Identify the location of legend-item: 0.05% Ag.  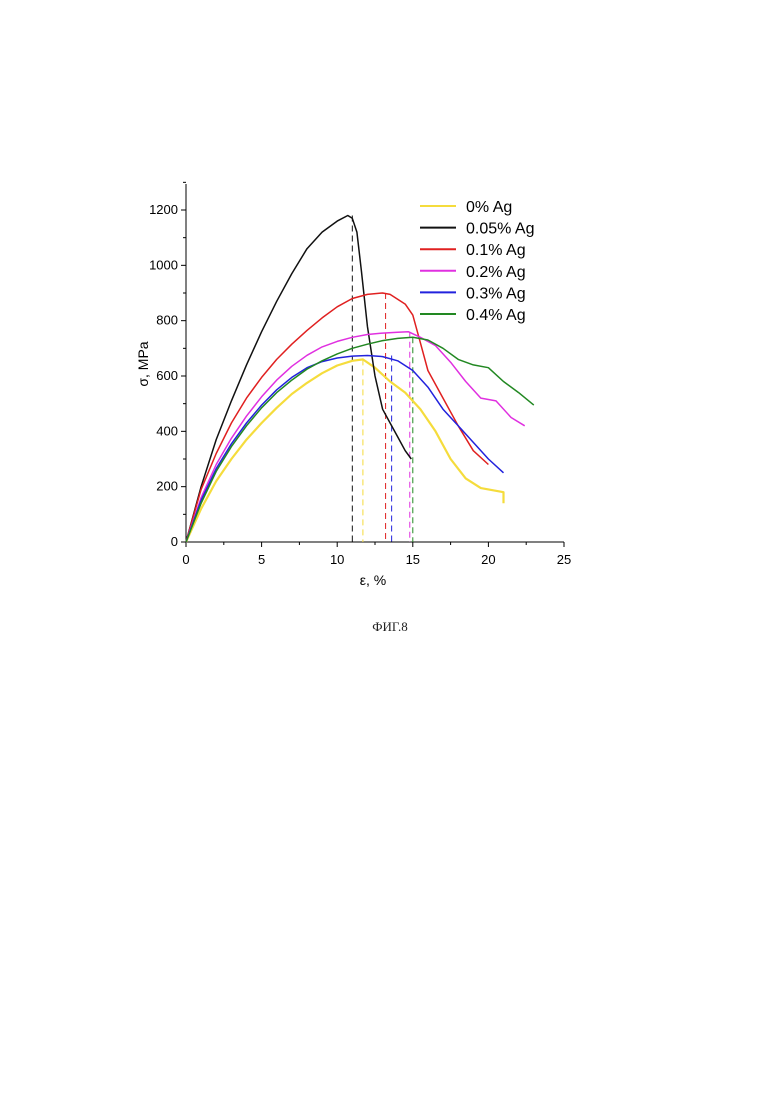
(477, 229).